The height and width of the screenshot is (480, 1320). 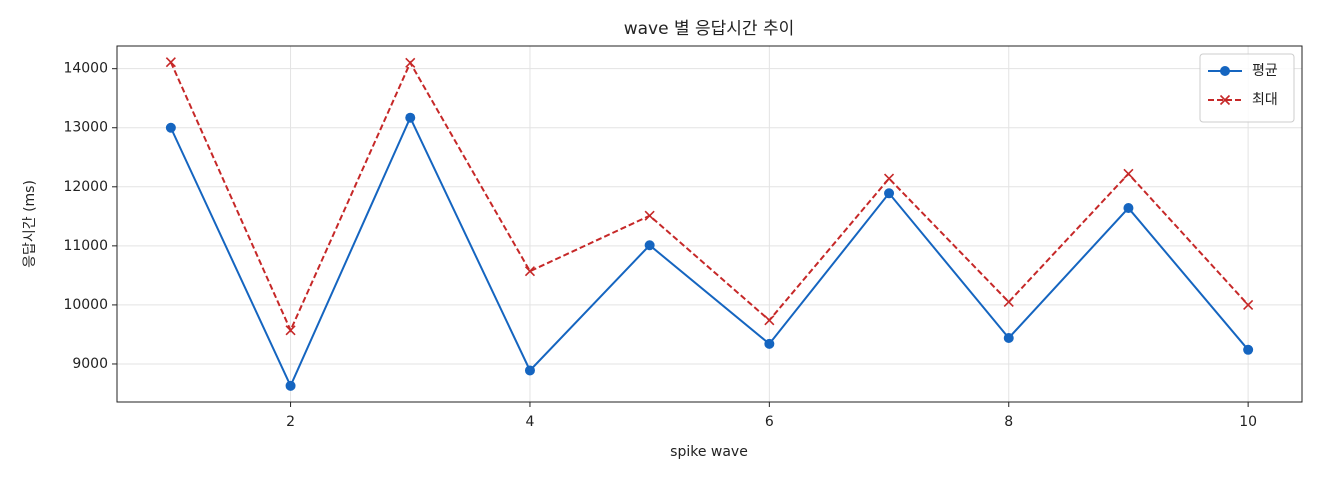 What do you see at coordinates (85, 187) in the screenshot?
I see `y-tick-label: 12000` at bounding box center [85, 187].